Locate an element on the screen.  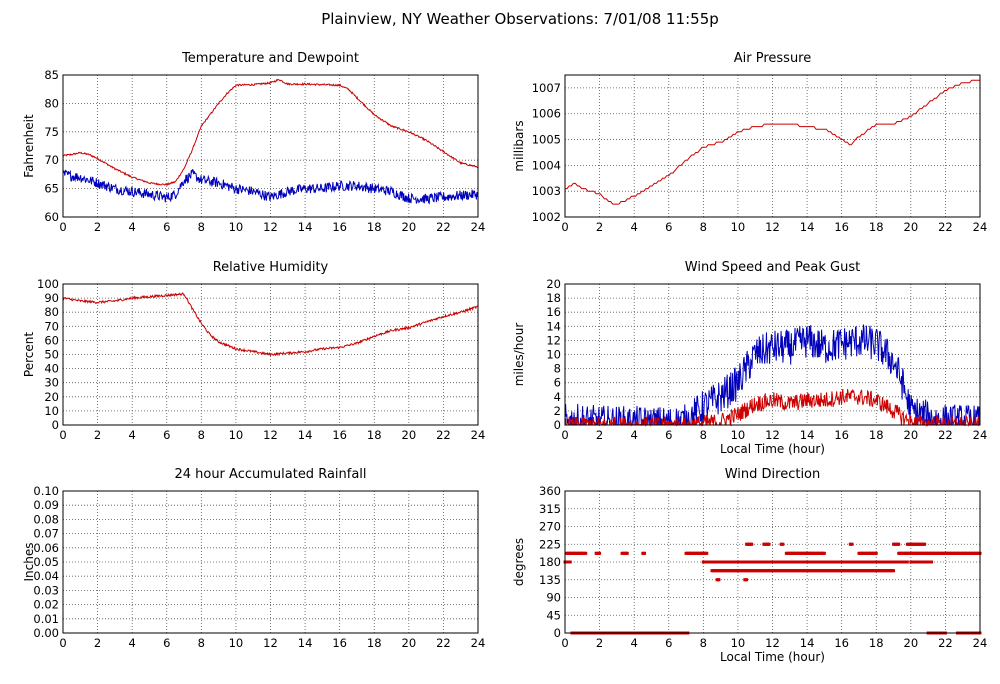
wind-direction-plot-frame is located at coordinates (772, 562).